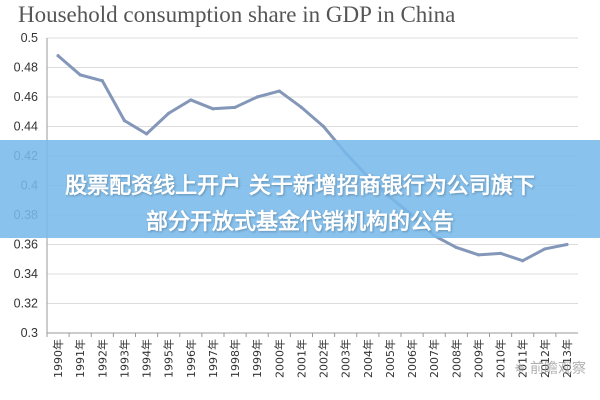 The width and height of the screenshot is (600, 400). What do you see at coordinates (299, 222) in the screenshot?
I see `promo-banner-line-2: 部分开放式基金代销机构的公告` at bounding box center [299, 222].